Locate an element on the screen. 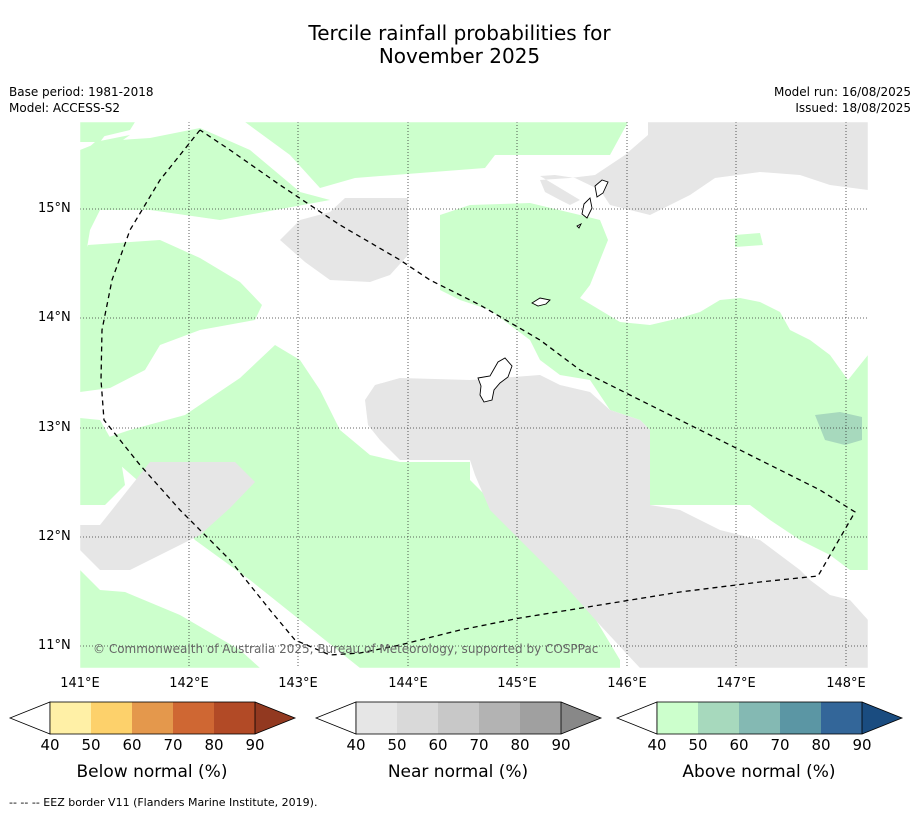 The image size is (919, 816). above-normal-colorbar is located at coordinates (759, 718).